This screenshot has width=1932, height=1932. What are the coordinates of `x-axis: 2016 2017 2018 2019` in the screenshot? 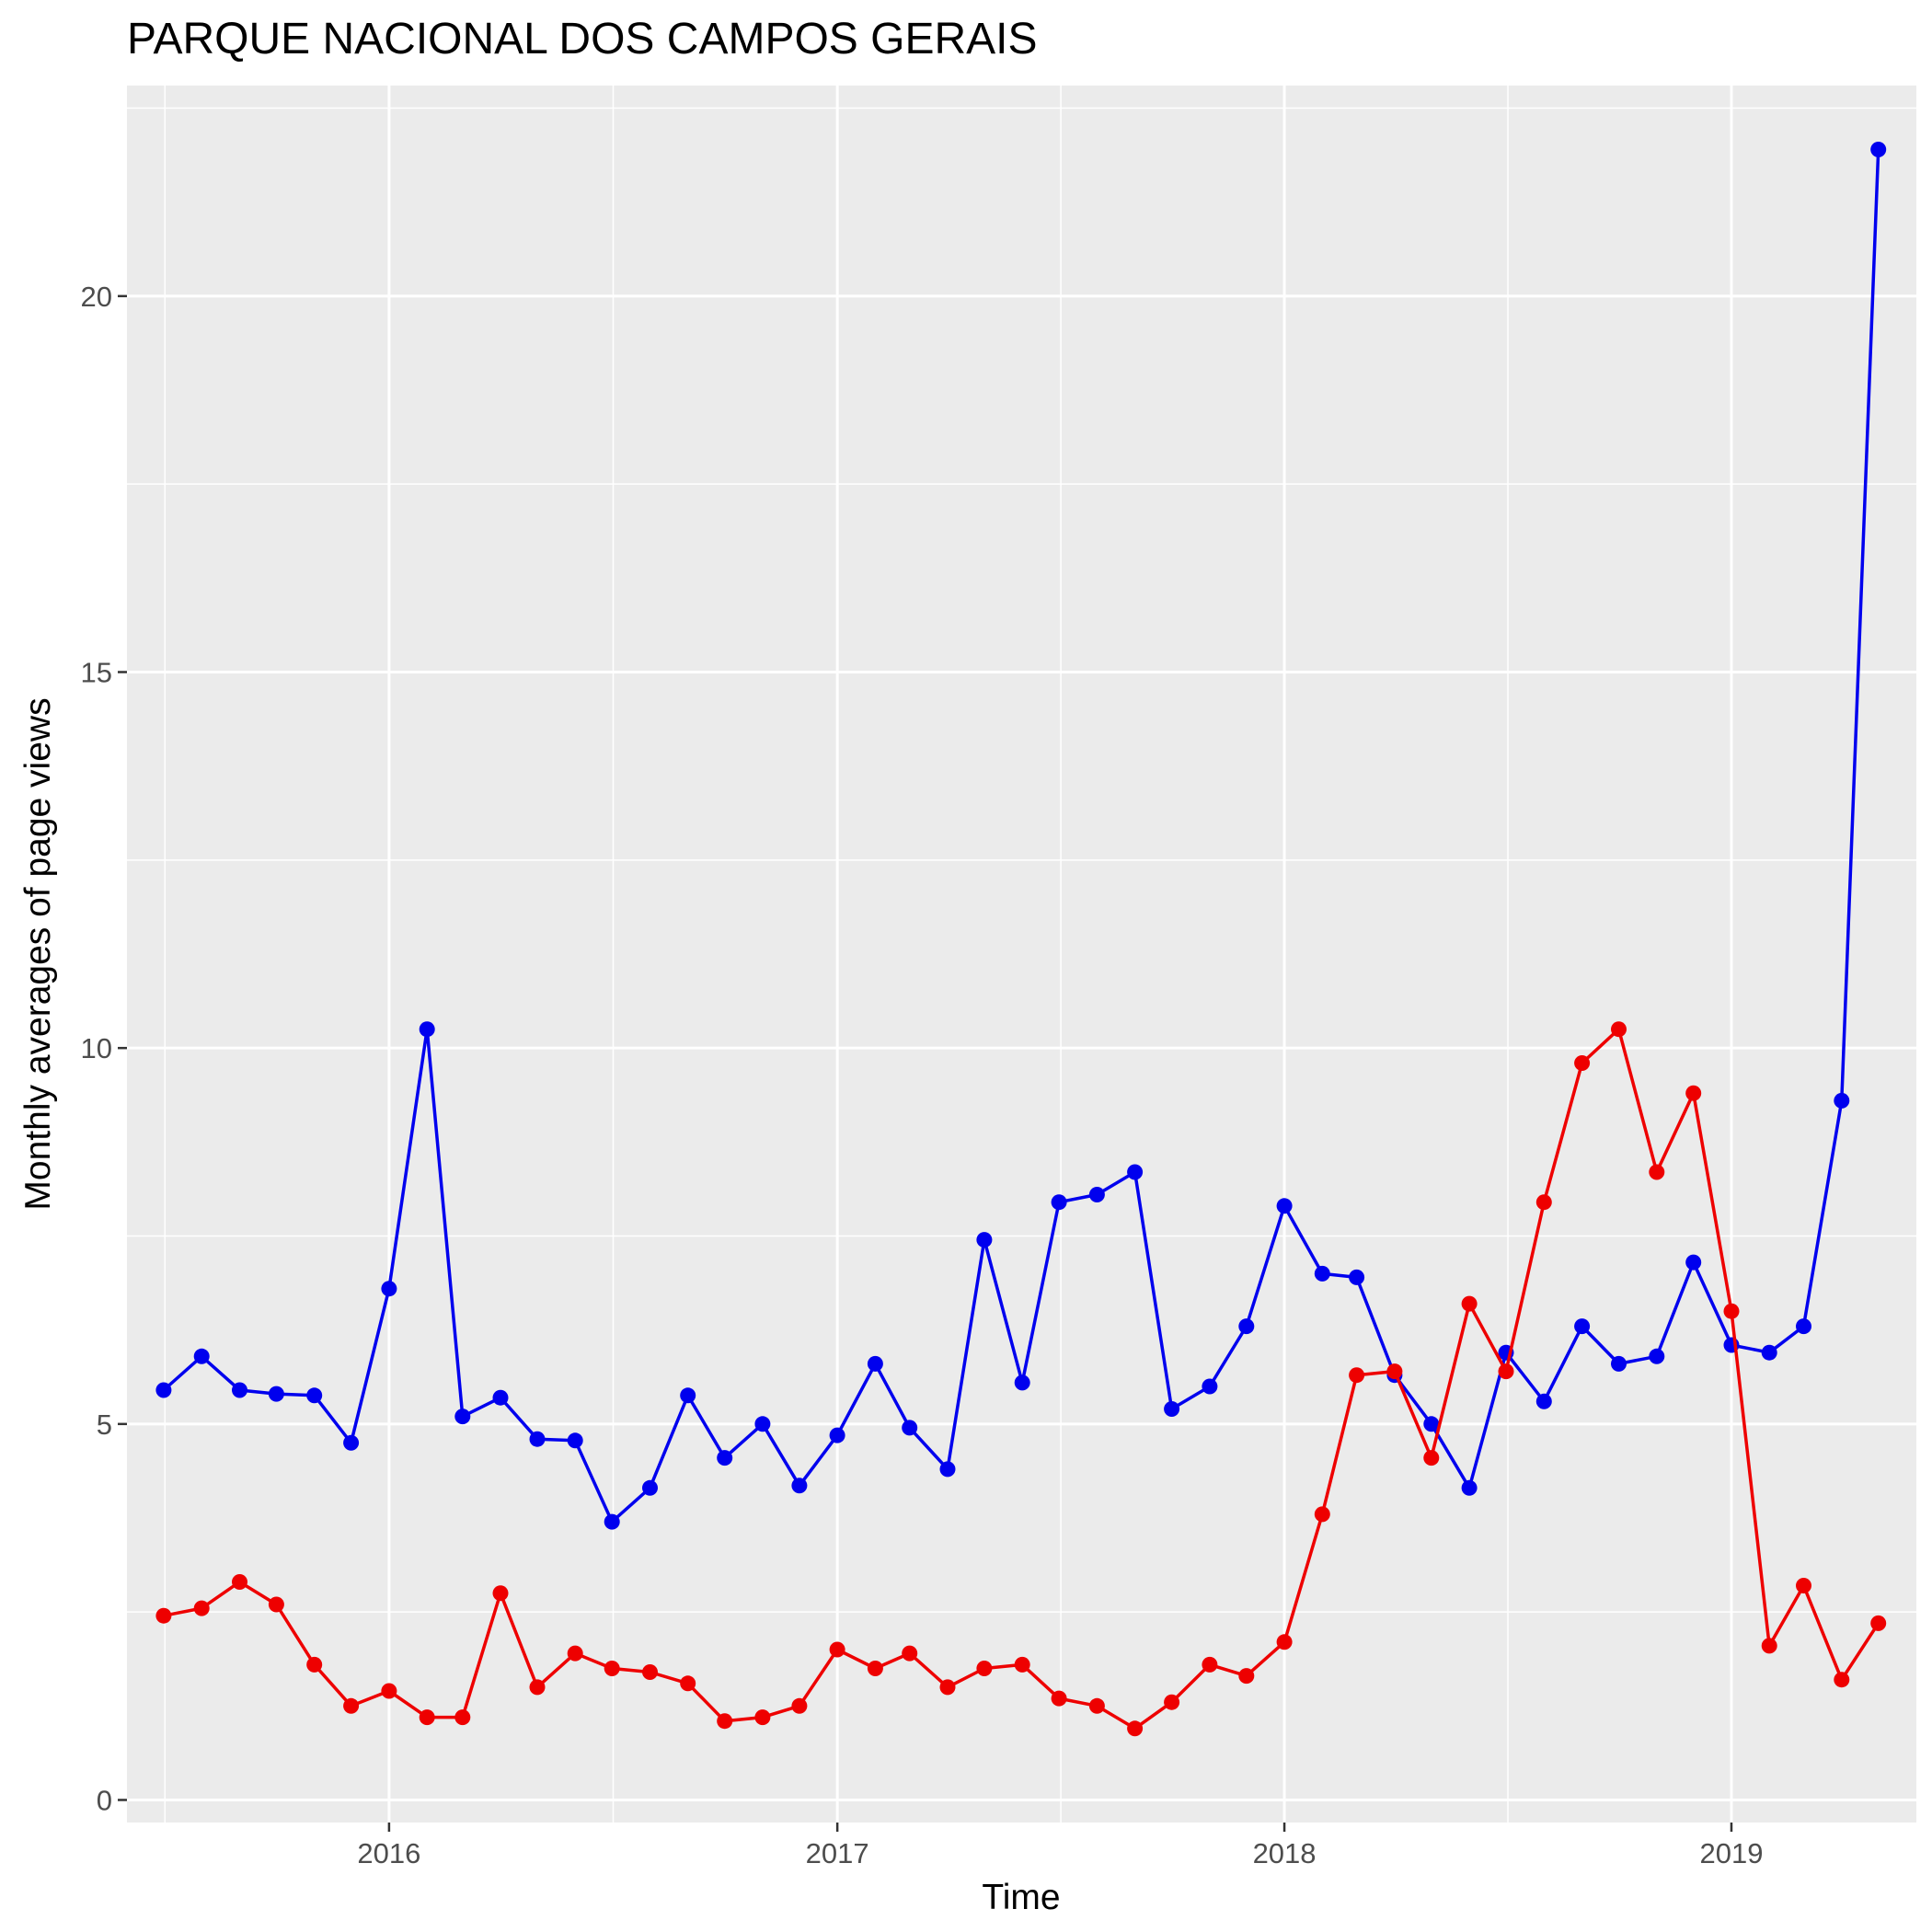 It's located at (1060, 1846).